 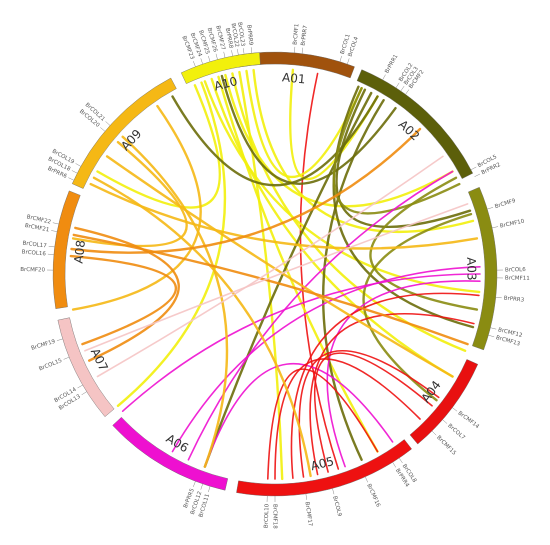 What do you see at coordinates (336, 507) in the screenshot?
I see `gene-label: BrCOL9` at bounding box center [336, 507].